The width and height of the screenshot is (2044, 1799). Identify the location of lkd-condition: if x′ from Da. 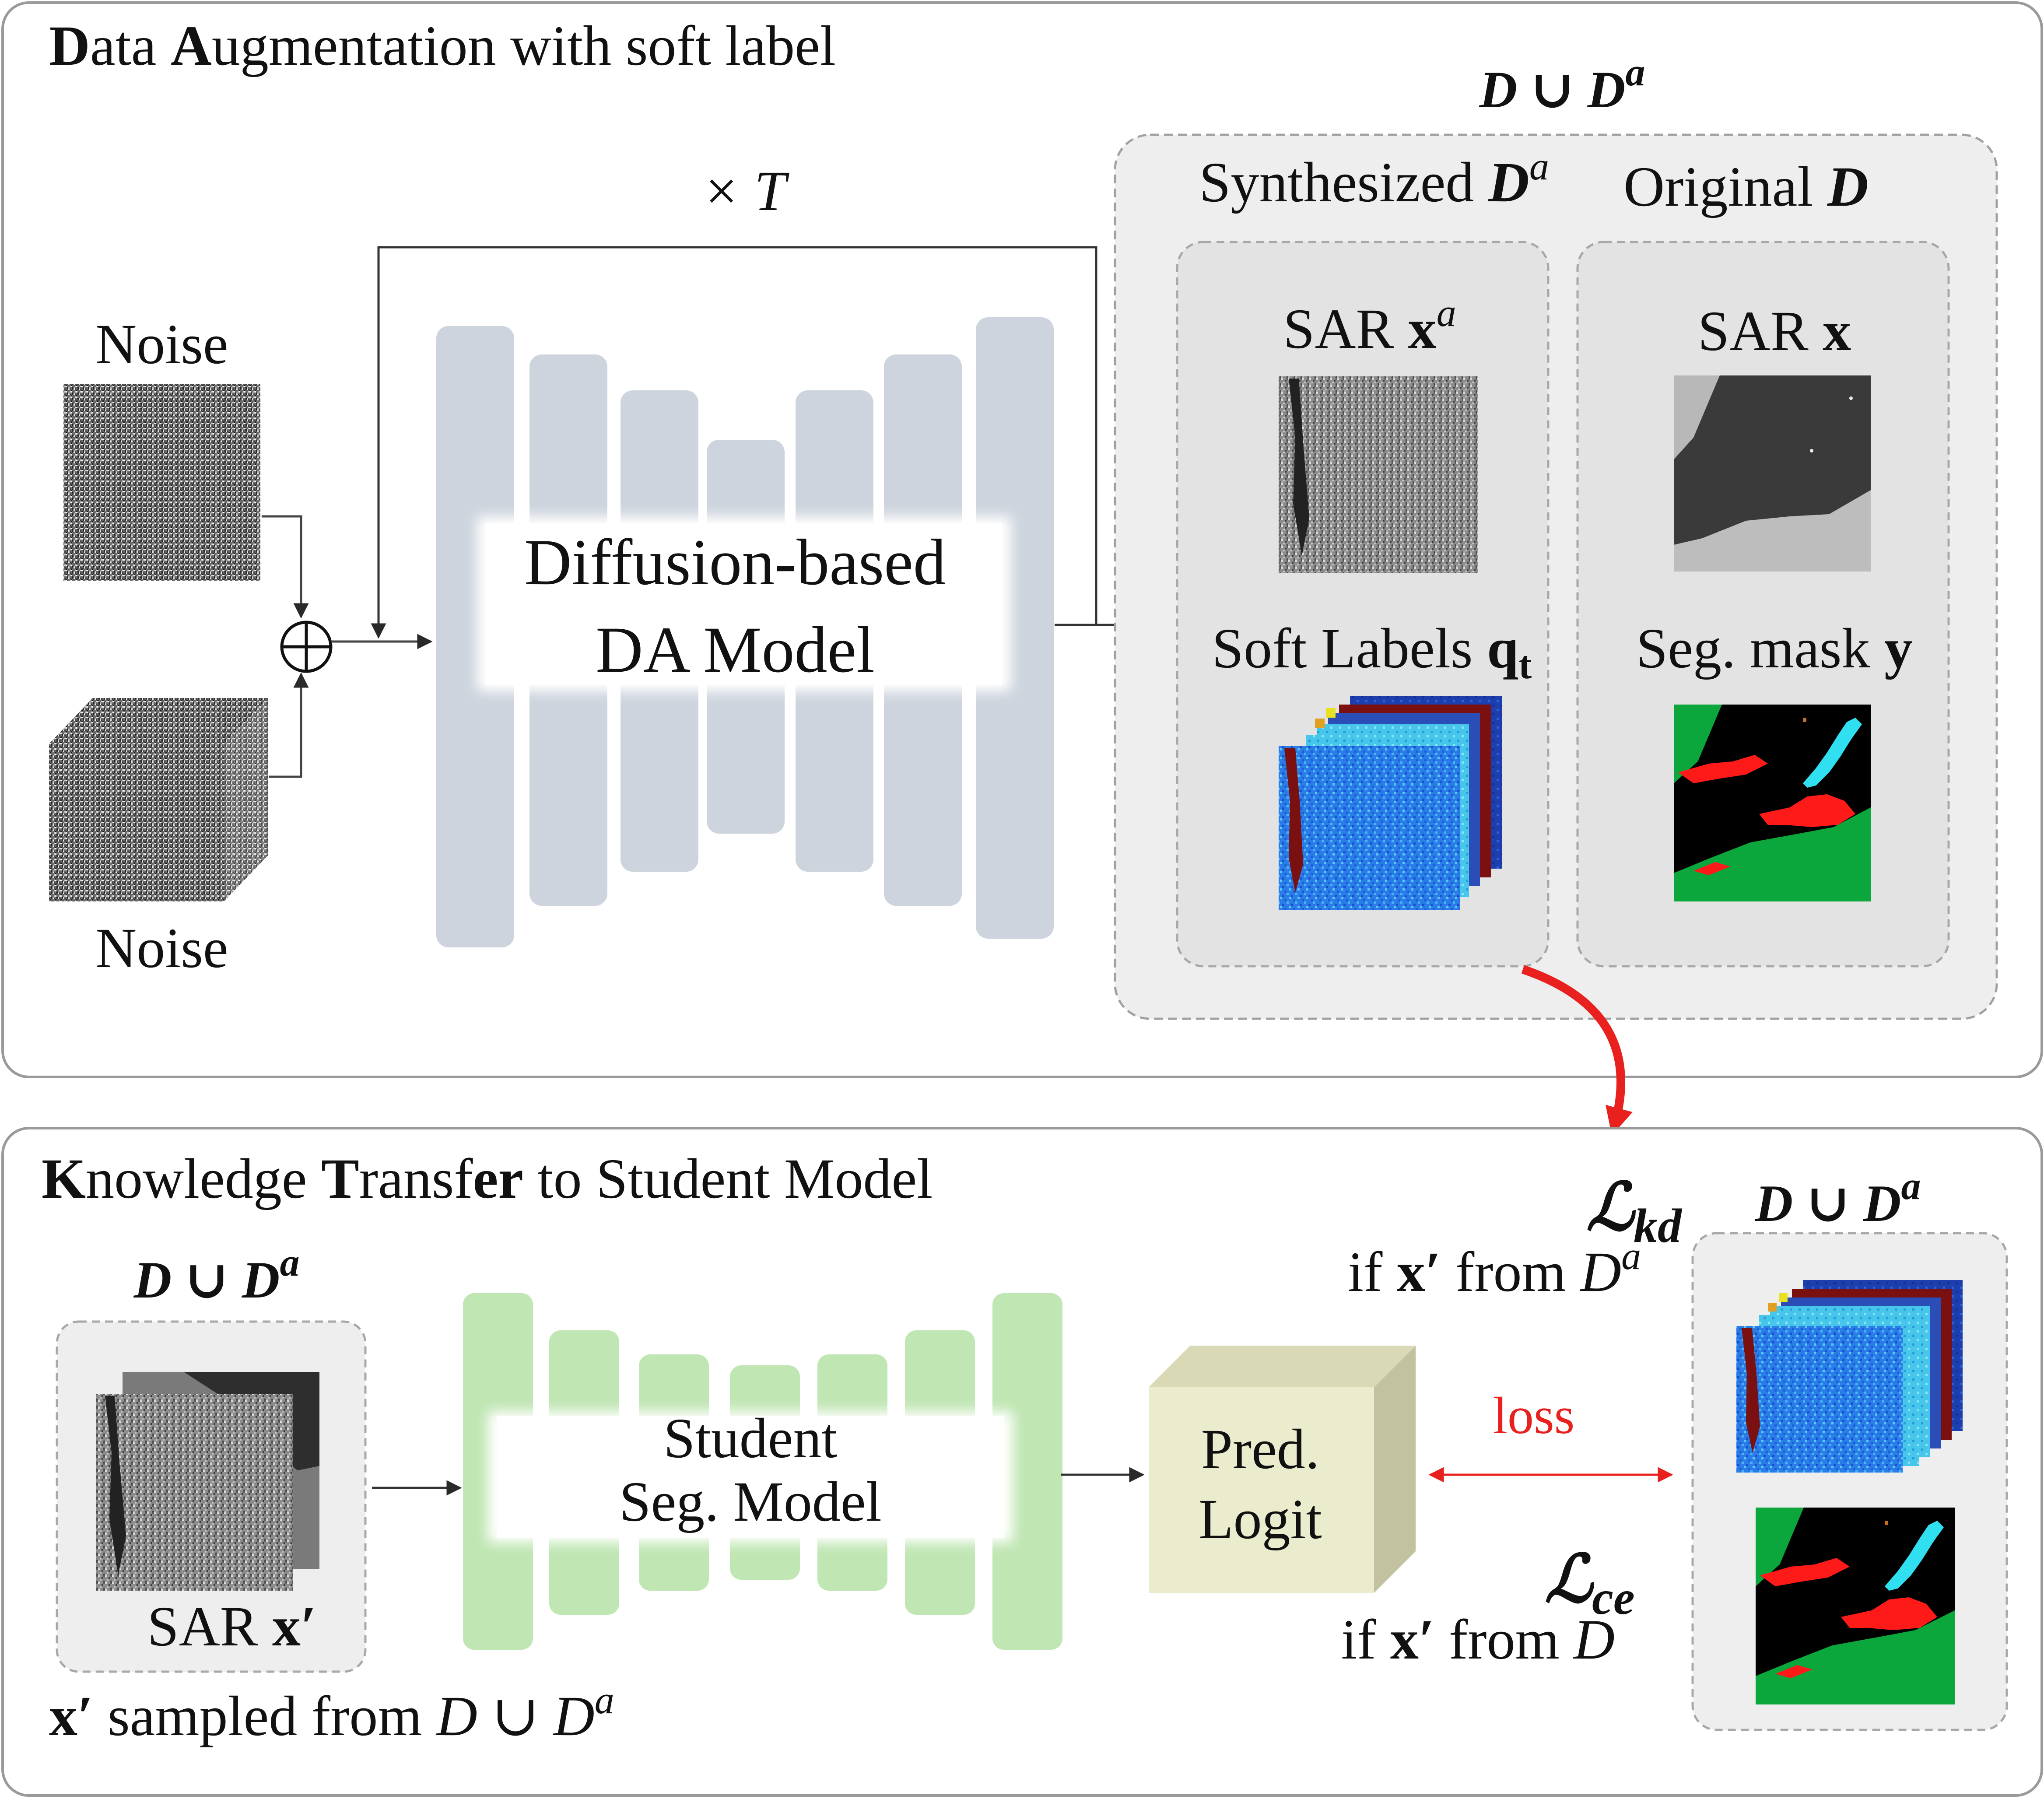
(1494, 1269).